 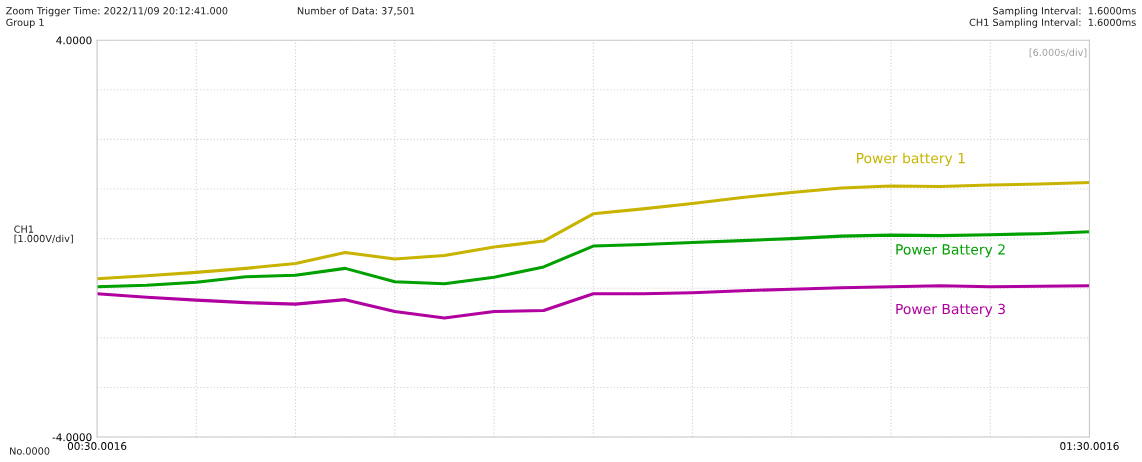 I want to click on x-tick-label: 01:30.0016, so click(x=1089, y=446).